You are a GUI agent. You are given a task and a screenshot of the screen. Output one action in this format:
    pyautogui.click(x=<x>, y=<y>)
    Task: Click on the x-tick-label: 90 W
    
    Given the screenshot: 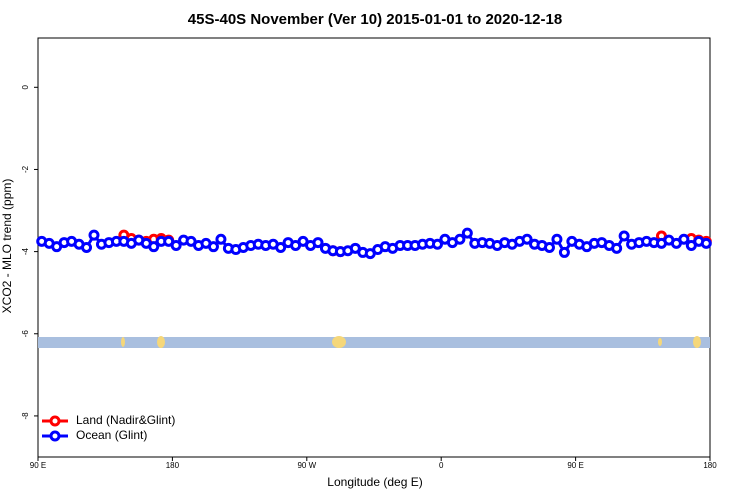 What is the action you would take?
    pyautogui.click(x=306, y=465)
    